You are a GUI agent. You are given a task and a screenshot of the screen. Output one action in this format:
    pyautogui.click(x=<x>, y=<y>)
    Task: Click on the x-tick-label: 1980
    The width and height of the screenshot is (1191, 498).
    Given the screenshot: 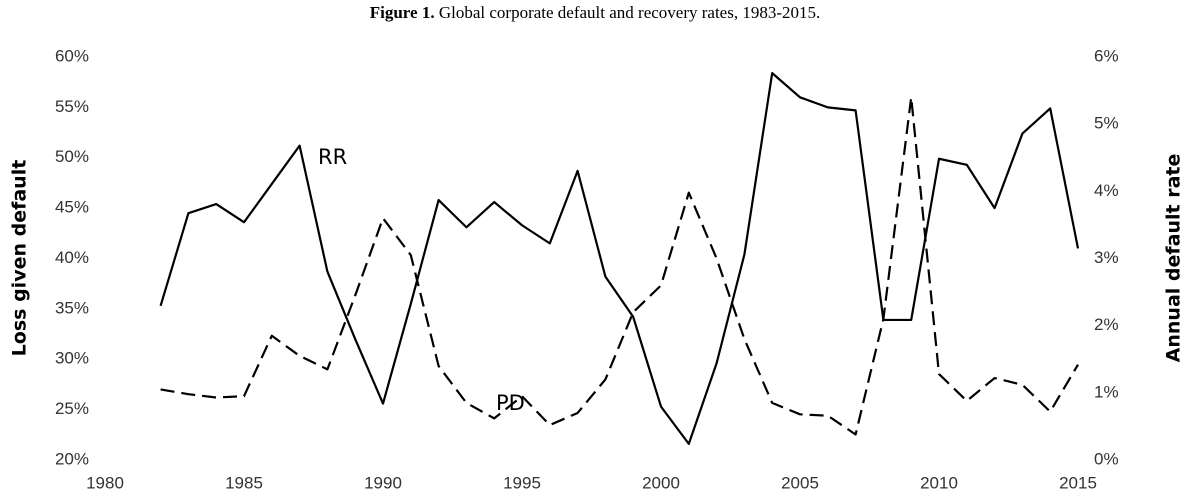 What is the action you would take?
    pyautogui.click(x=105, y=482)
    